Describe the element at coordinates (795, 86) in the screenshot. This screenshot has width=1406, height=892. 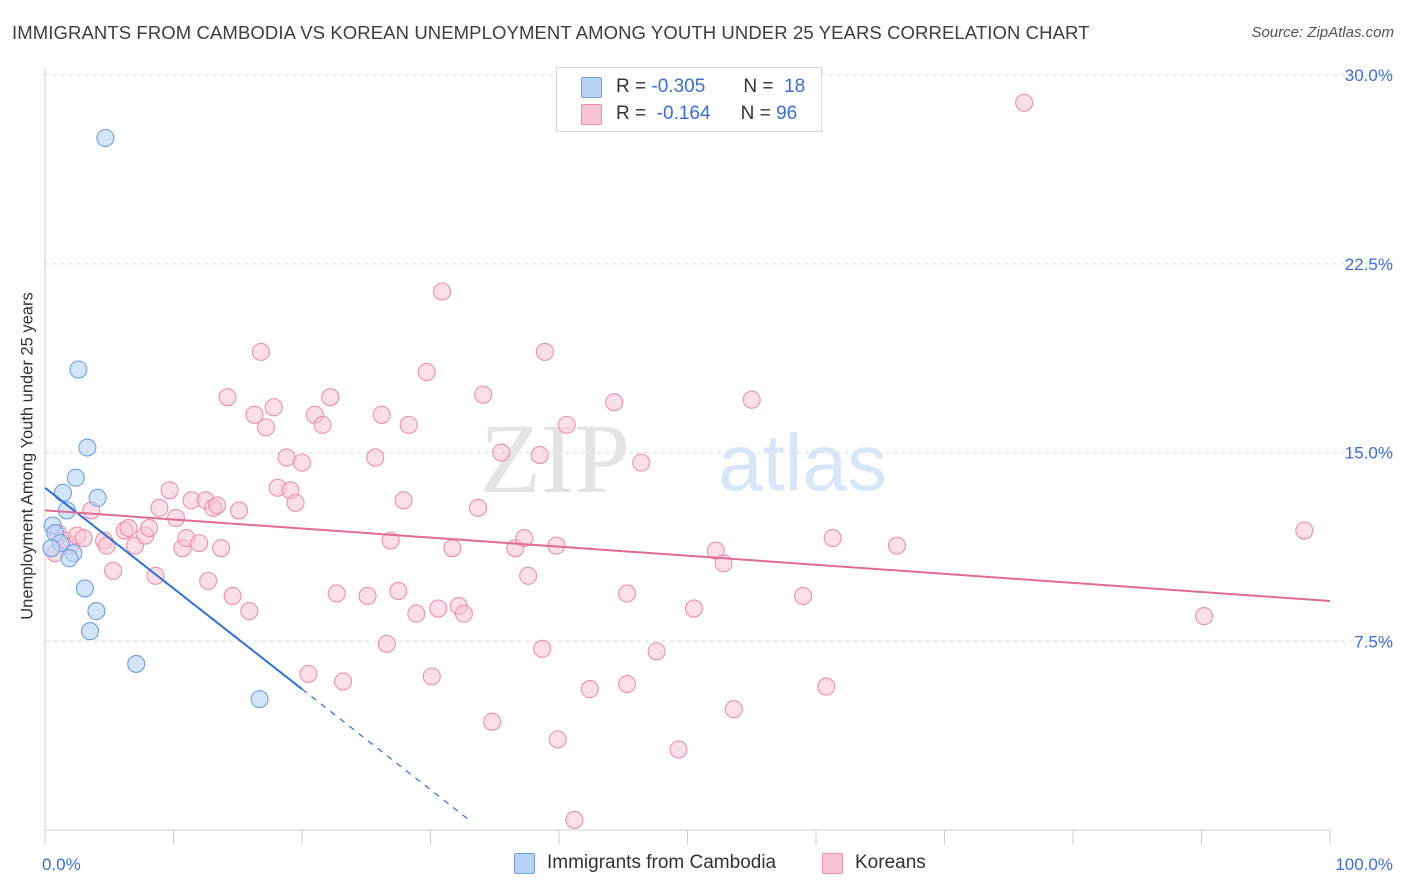
I see `legend-blue-n: 18` at that location.